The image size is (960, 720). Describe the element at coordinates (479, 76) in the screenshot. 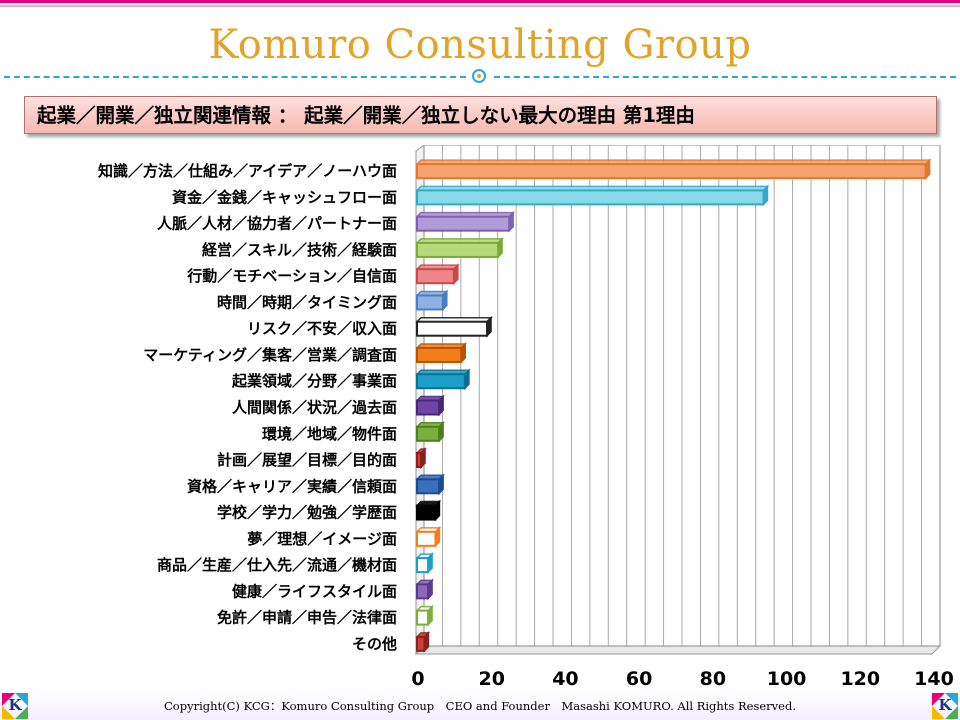

I see `divider-ornament-icon` at that location.